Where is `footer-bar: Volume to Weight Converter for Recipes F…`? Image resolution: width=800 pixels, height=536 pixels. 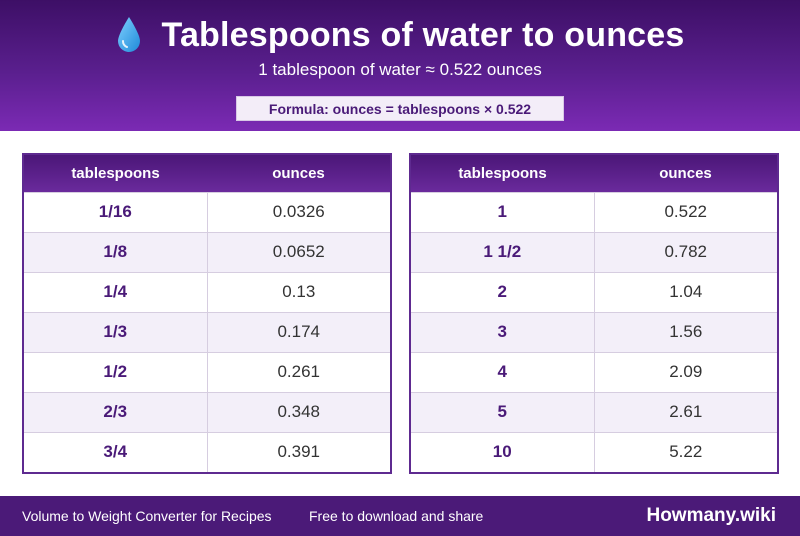 footer-bar: Volume to Weight Converter for Recipes F… is located at coordinates (400, 516).